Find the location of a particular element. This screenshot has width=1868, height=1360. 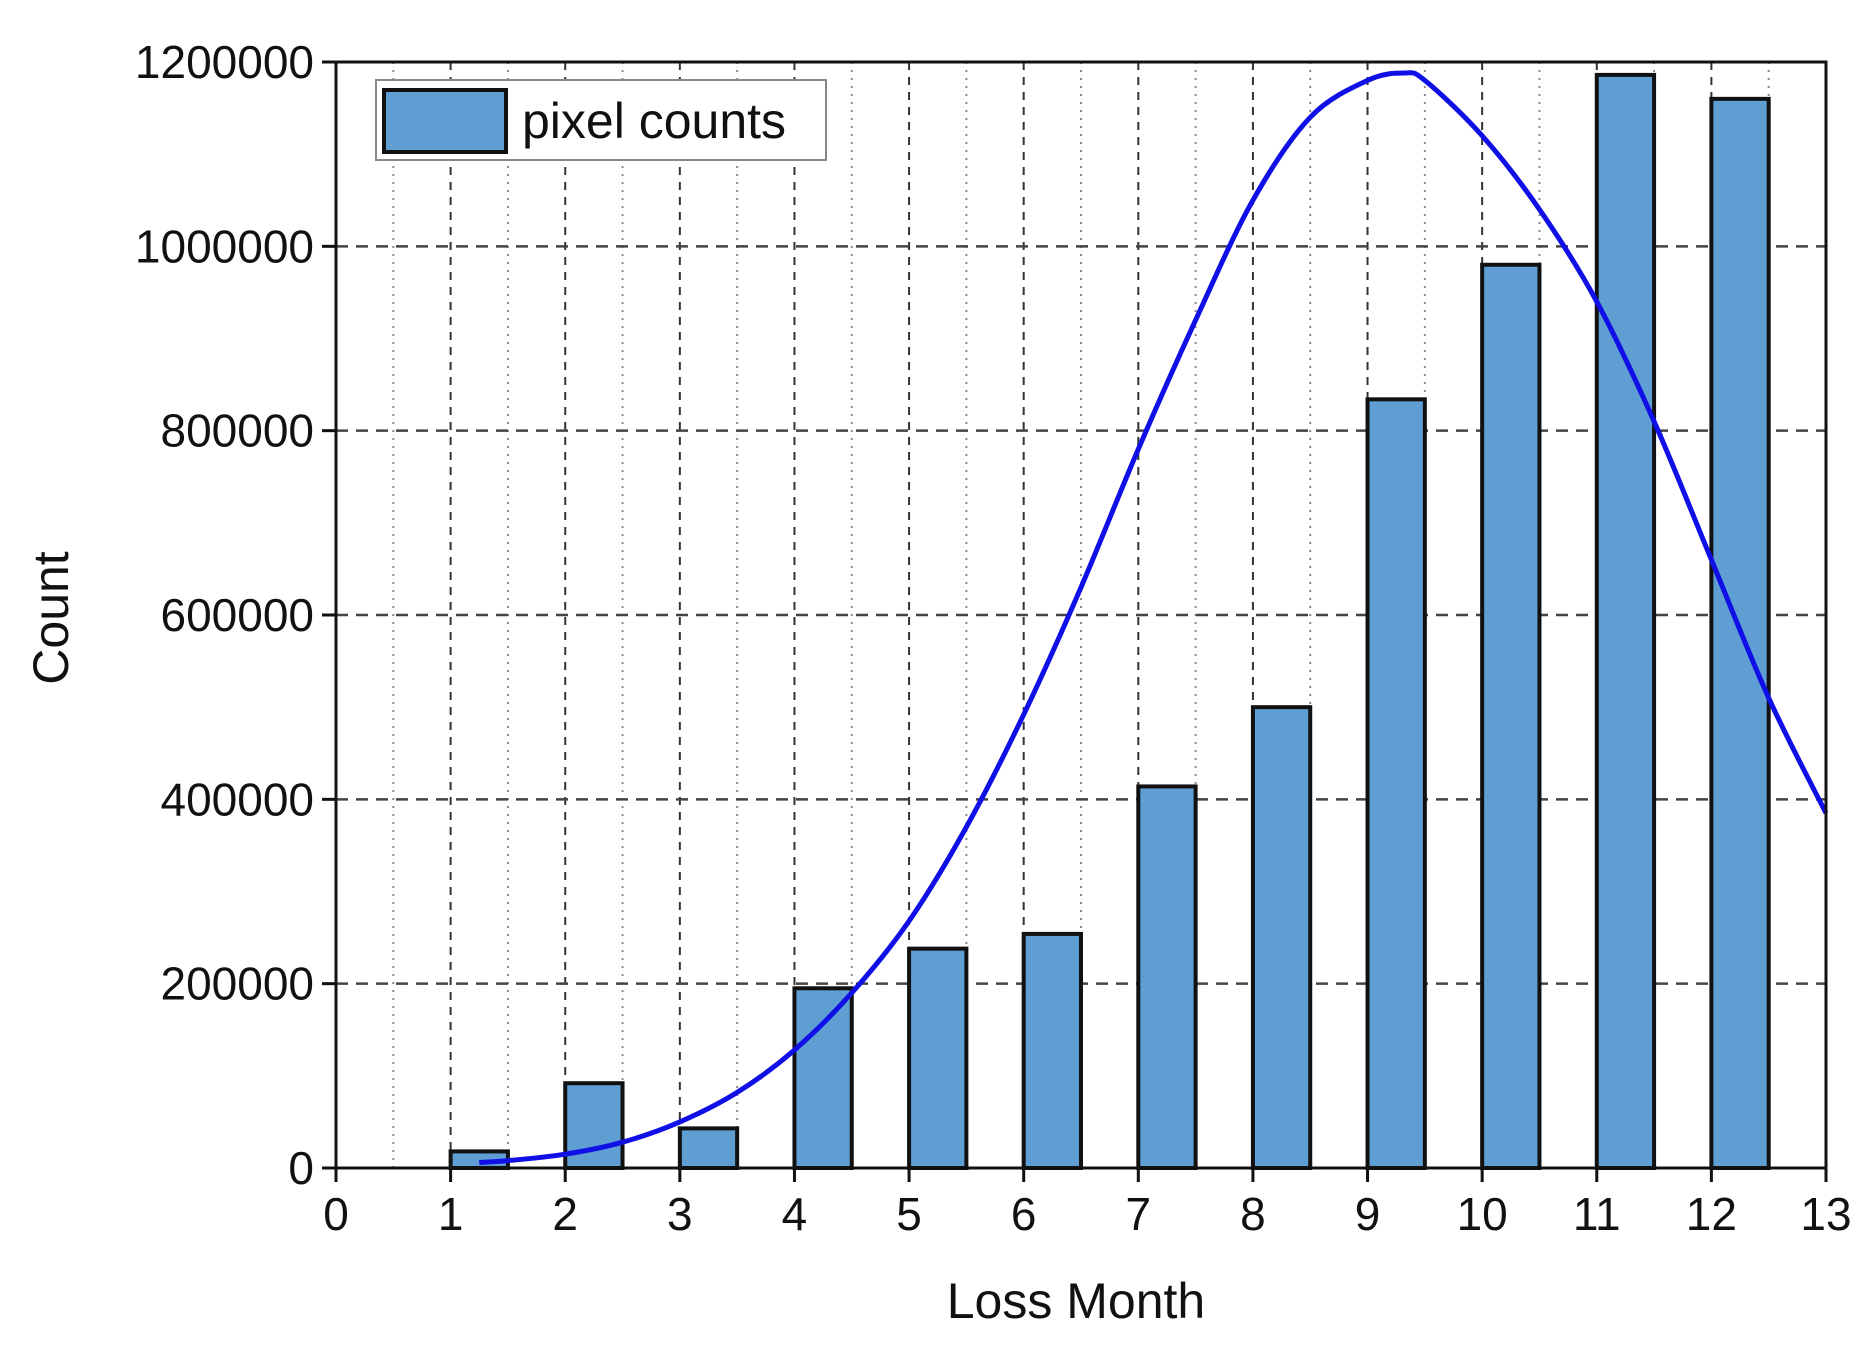

x-tick-label: 7 is located at coordinates (1139, 1214).